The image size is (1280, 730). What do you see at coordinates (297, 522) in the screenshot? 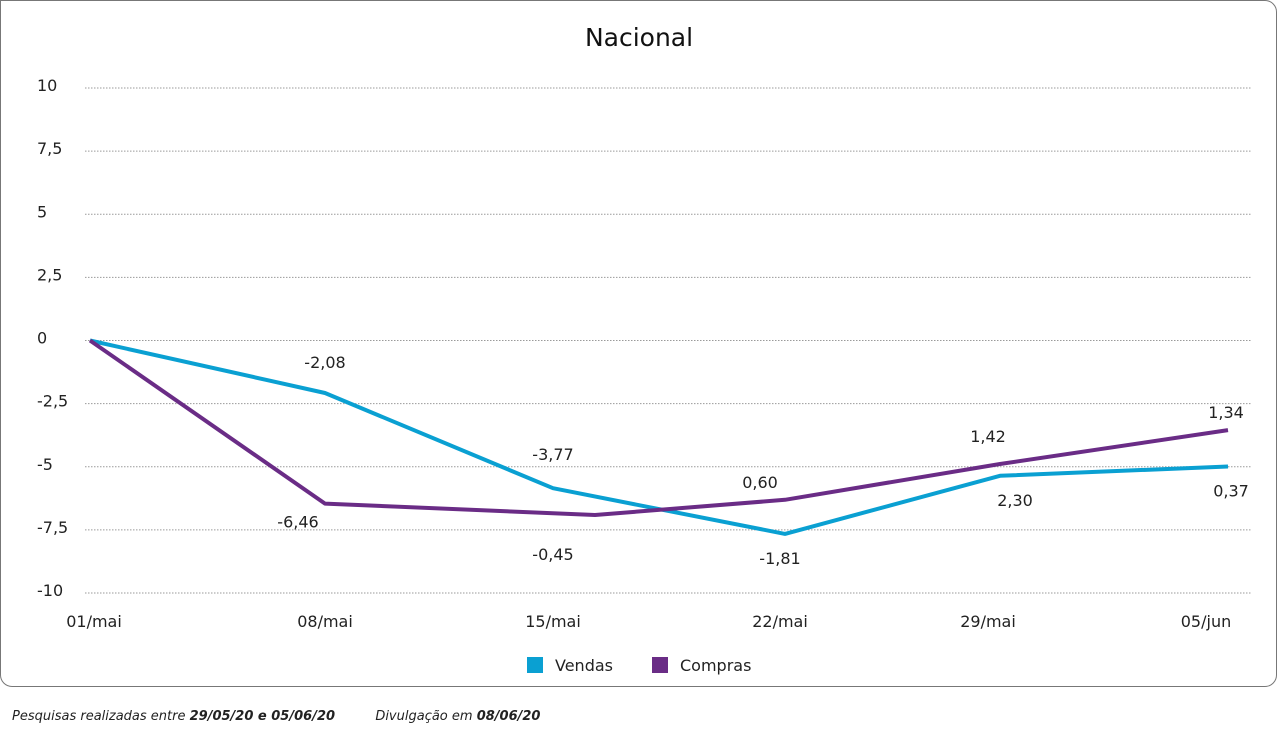
I see `data-label-compras: -6,46` at bounding box center [297, 522].